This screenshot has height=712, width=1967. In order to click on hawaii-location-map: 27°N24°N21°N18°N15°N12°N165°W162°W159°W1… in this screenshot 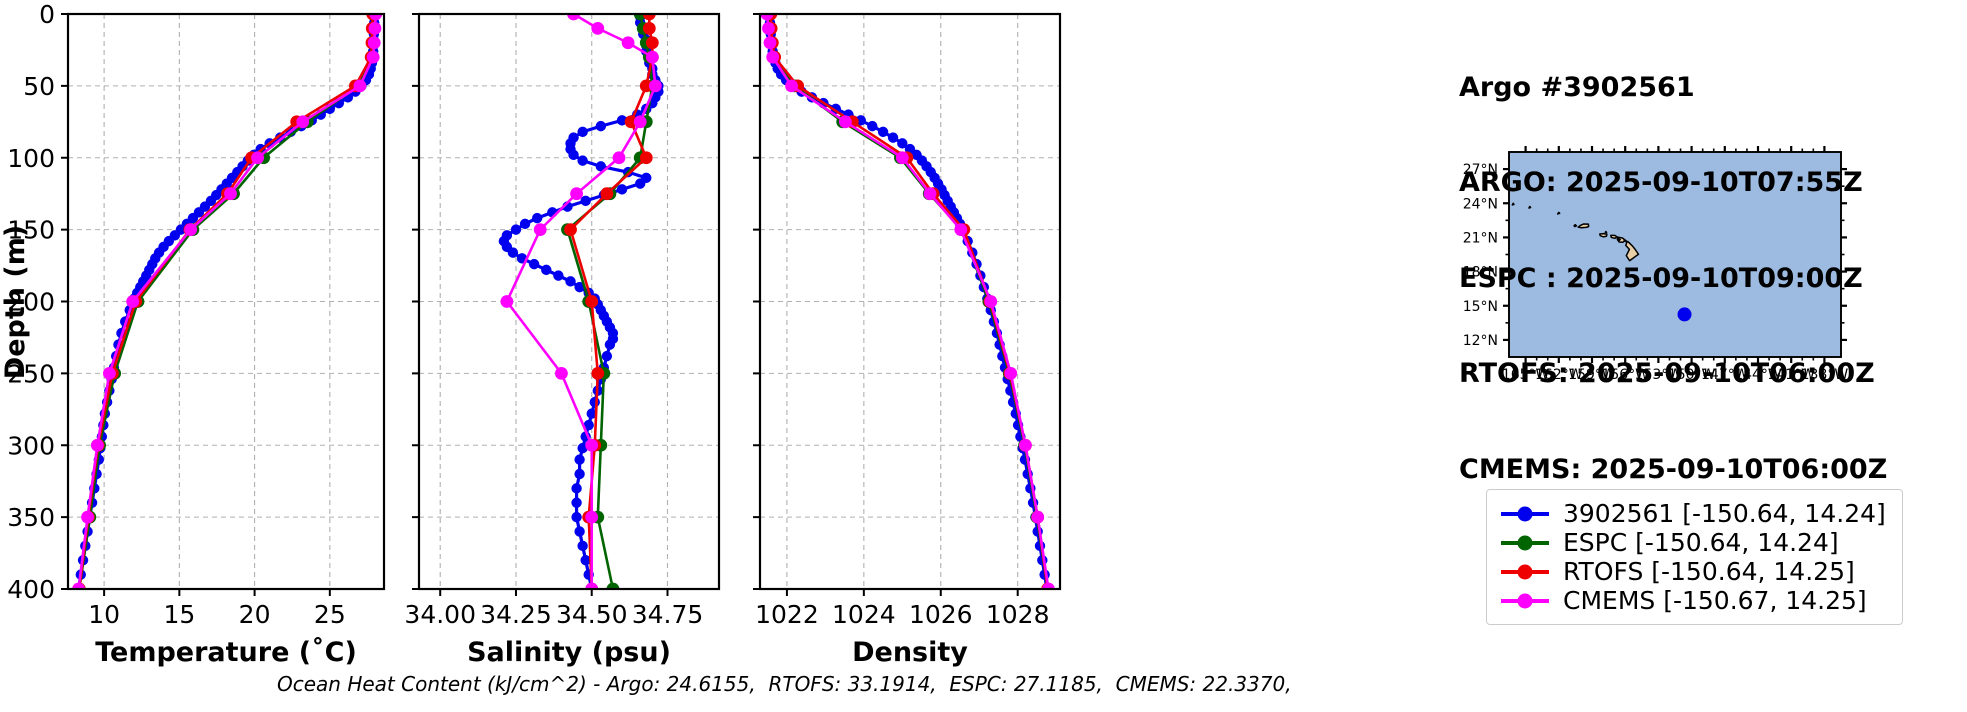, I will do `click(1656, 264)`.